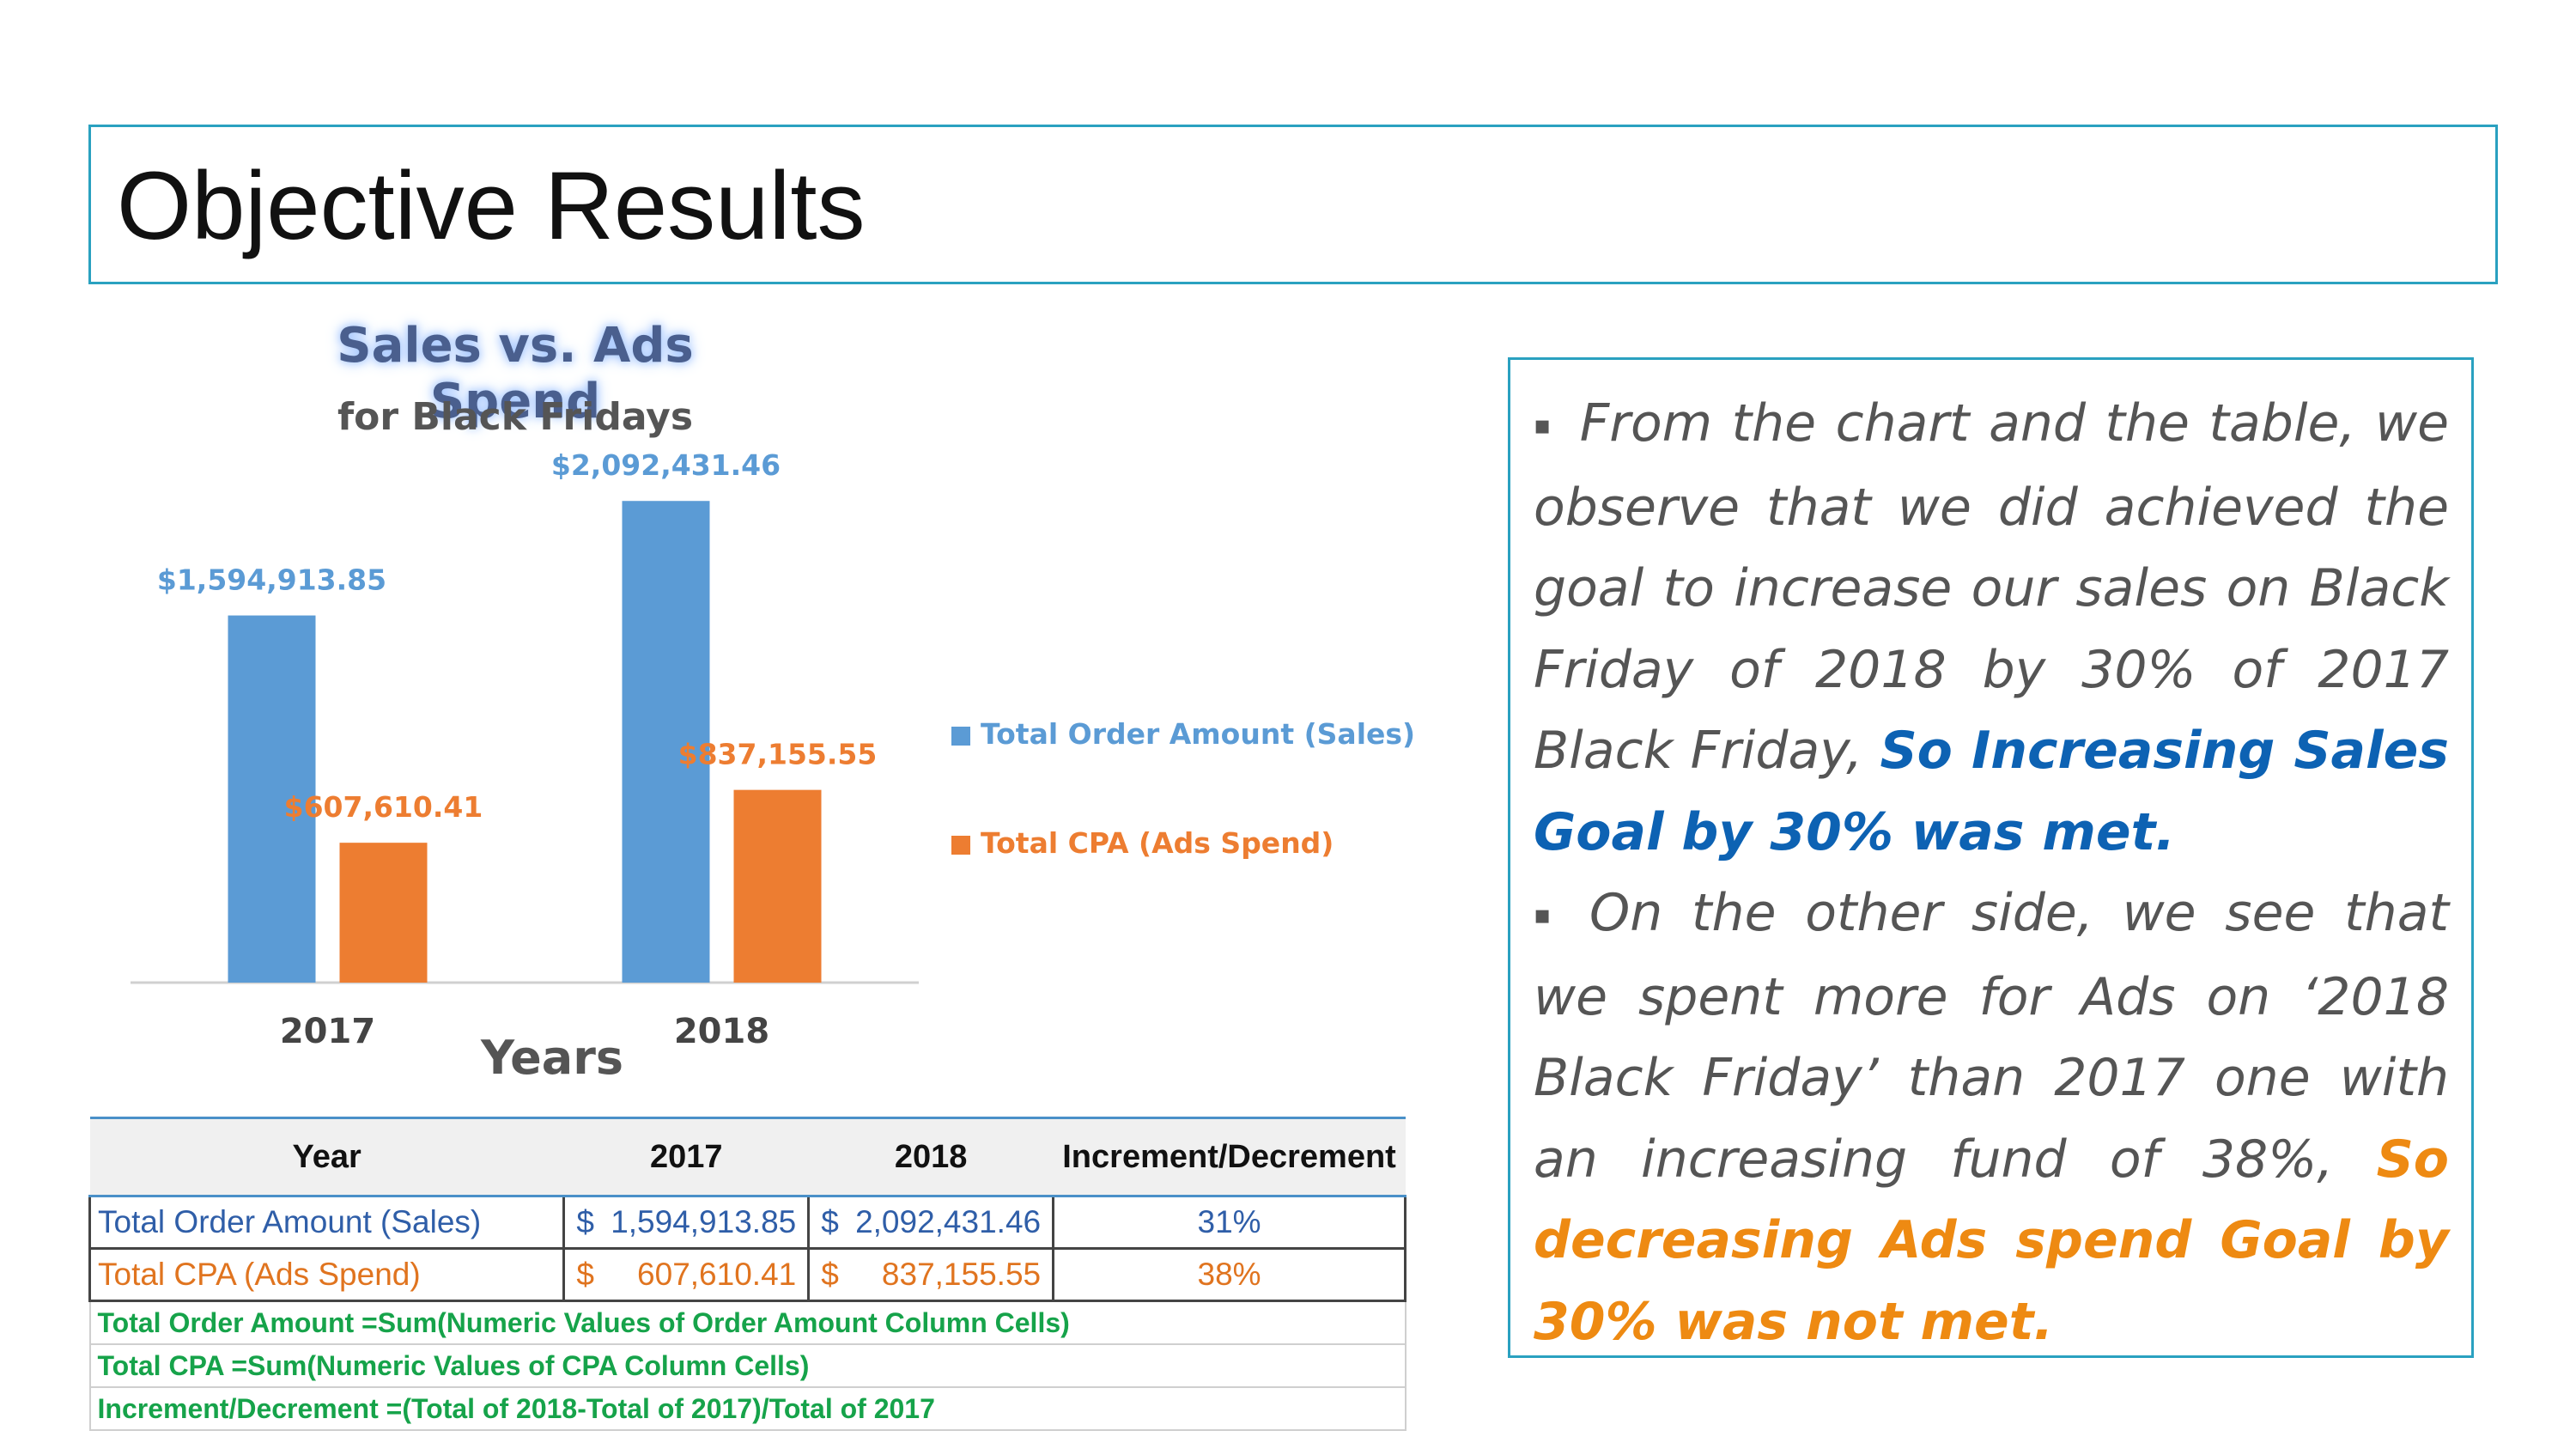 The width and height of the screenshot is (2576, 1449). I want to click on cell-value: 837,155.55, so click(962, 1274).